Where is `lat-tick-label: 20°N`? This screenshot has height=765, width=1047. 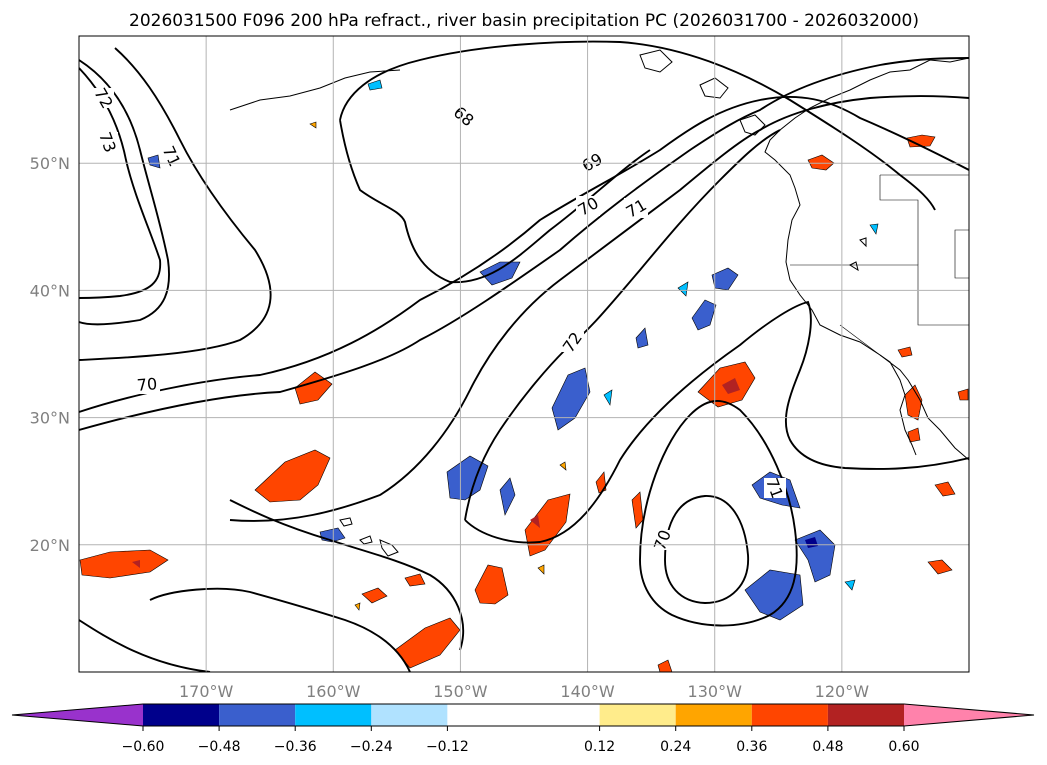 lat-tick-label: 20°N is located at coordinates (50, 545).